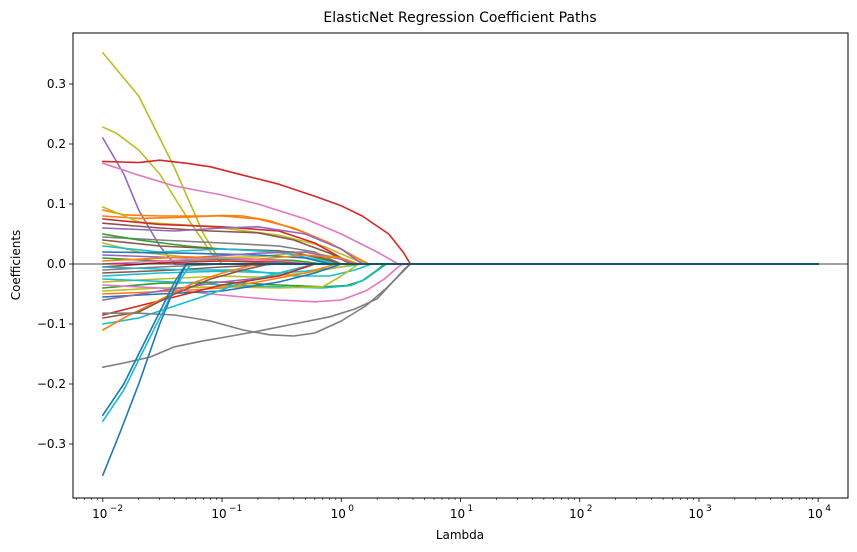  What do you see at coordinates (51, 324) in the screenshot?
I see `y-tick-label: −0.1` at bounding box center [51, 324].